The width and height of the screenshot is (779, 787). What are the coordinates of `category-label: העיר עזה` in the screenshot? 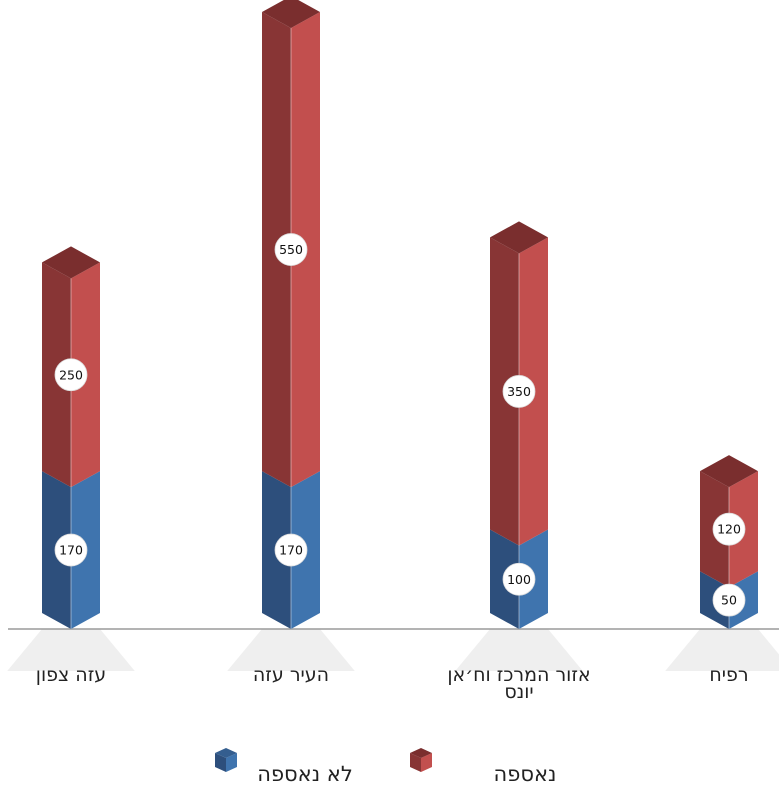 It's located at (291, 675).